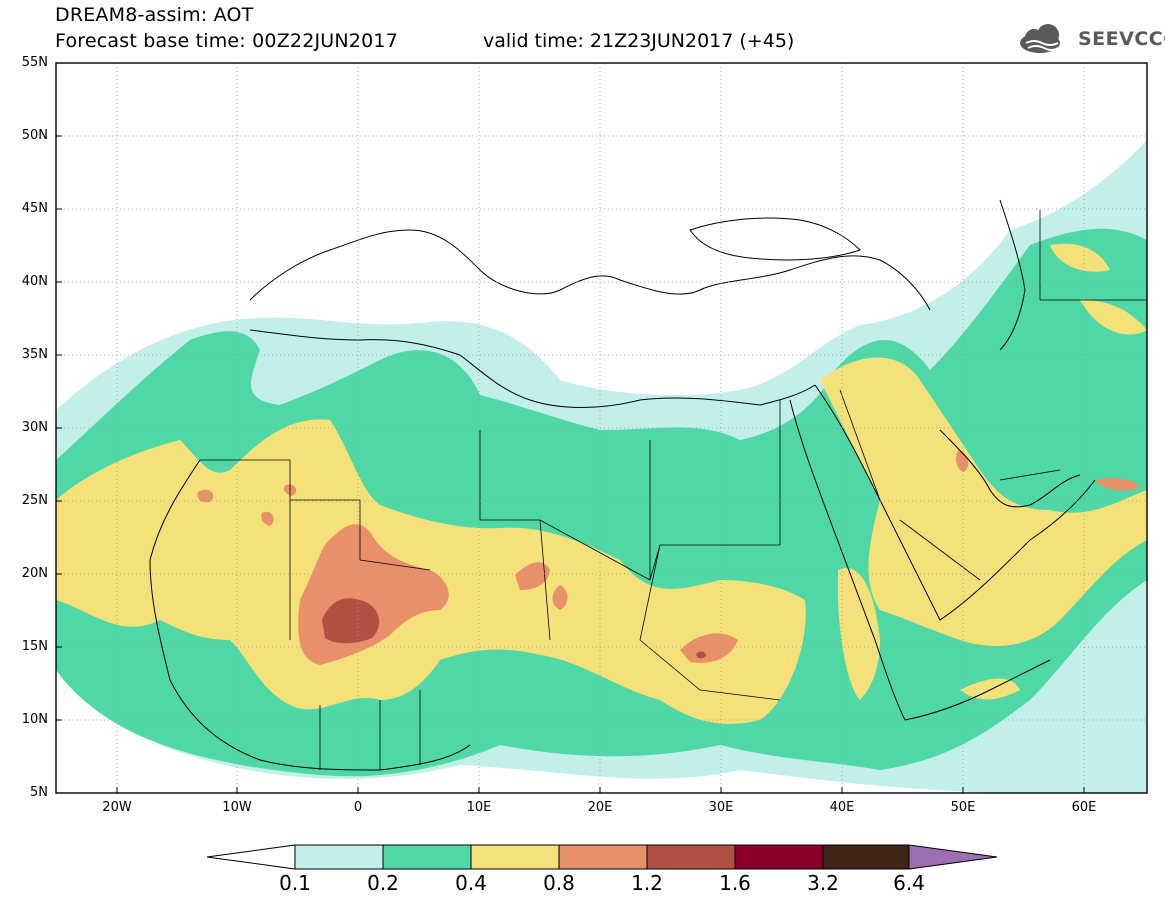 The height and width of the screenshot is (905, 1165). What do you see at coordinates (977, 690) in the screenshot?
I see `horn-of-africa-coast` at bounding box center [977, 690].